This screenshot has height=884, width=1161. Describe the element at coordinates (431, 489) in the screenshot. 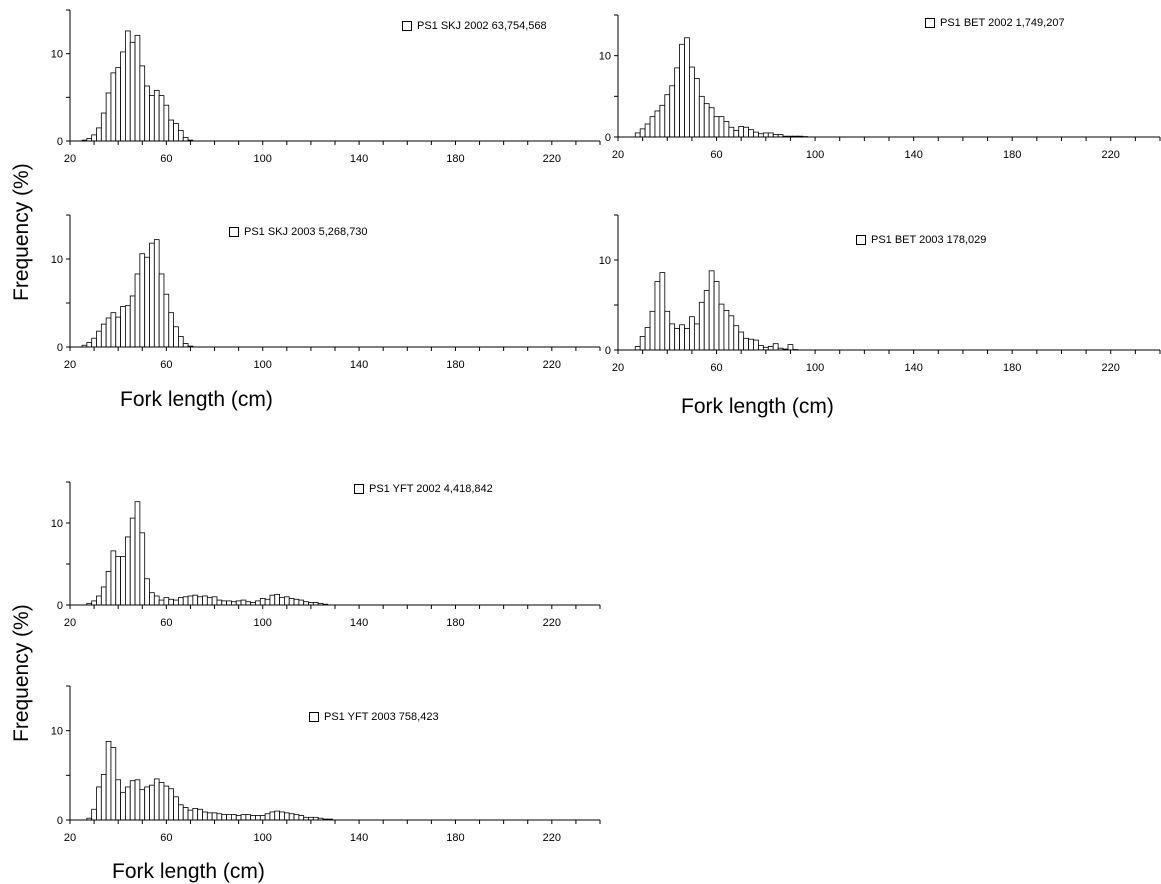

I see `legend-text: PS1 YFT 2002 4,418,842` at that location.